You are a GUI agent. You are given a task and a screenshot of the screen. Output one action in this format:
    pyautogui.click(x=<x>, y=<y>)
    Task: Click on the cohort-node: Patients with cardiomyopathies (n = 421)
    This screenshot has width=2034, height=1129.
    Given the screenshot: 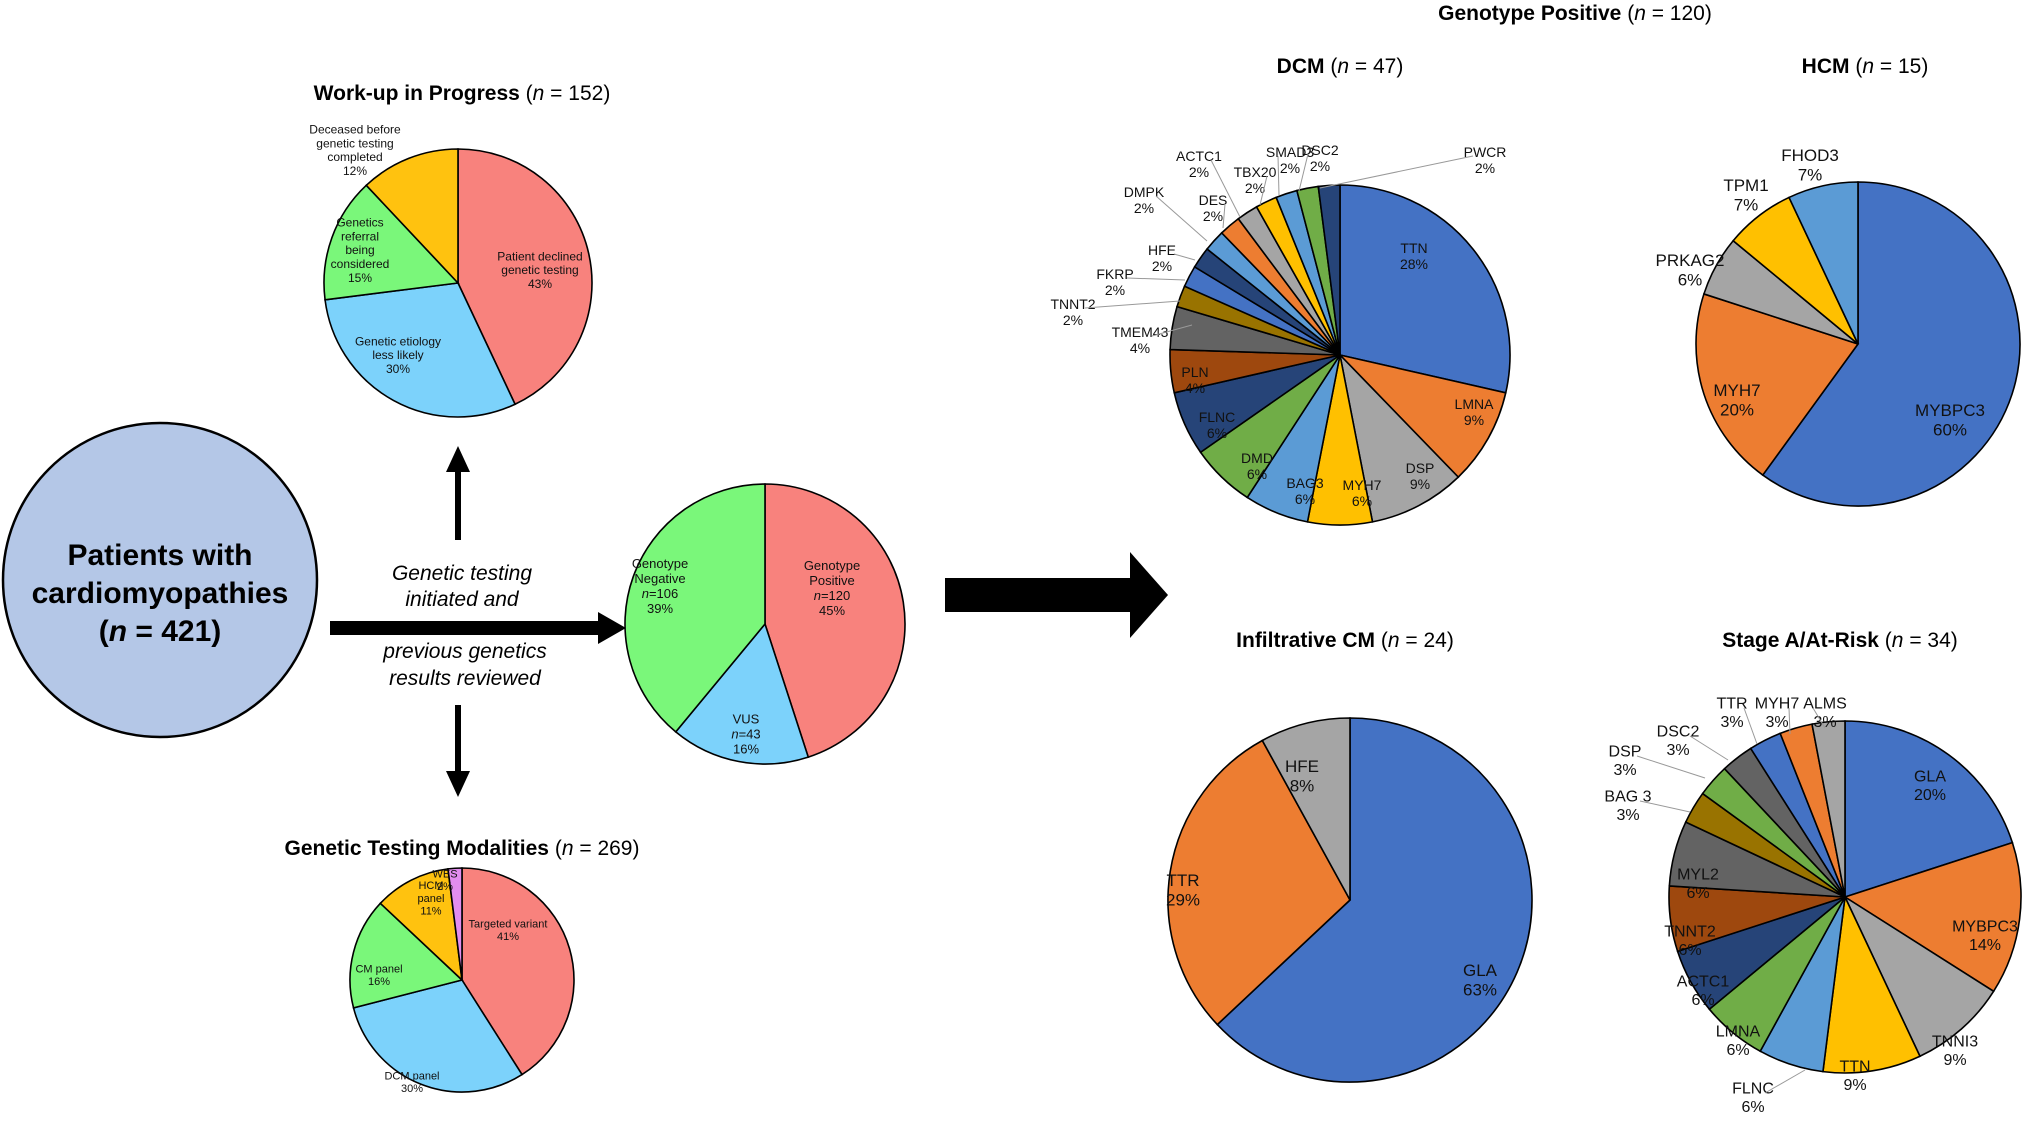 What is the action you would take?
    pyautogui.click(x=160, y=580)
    